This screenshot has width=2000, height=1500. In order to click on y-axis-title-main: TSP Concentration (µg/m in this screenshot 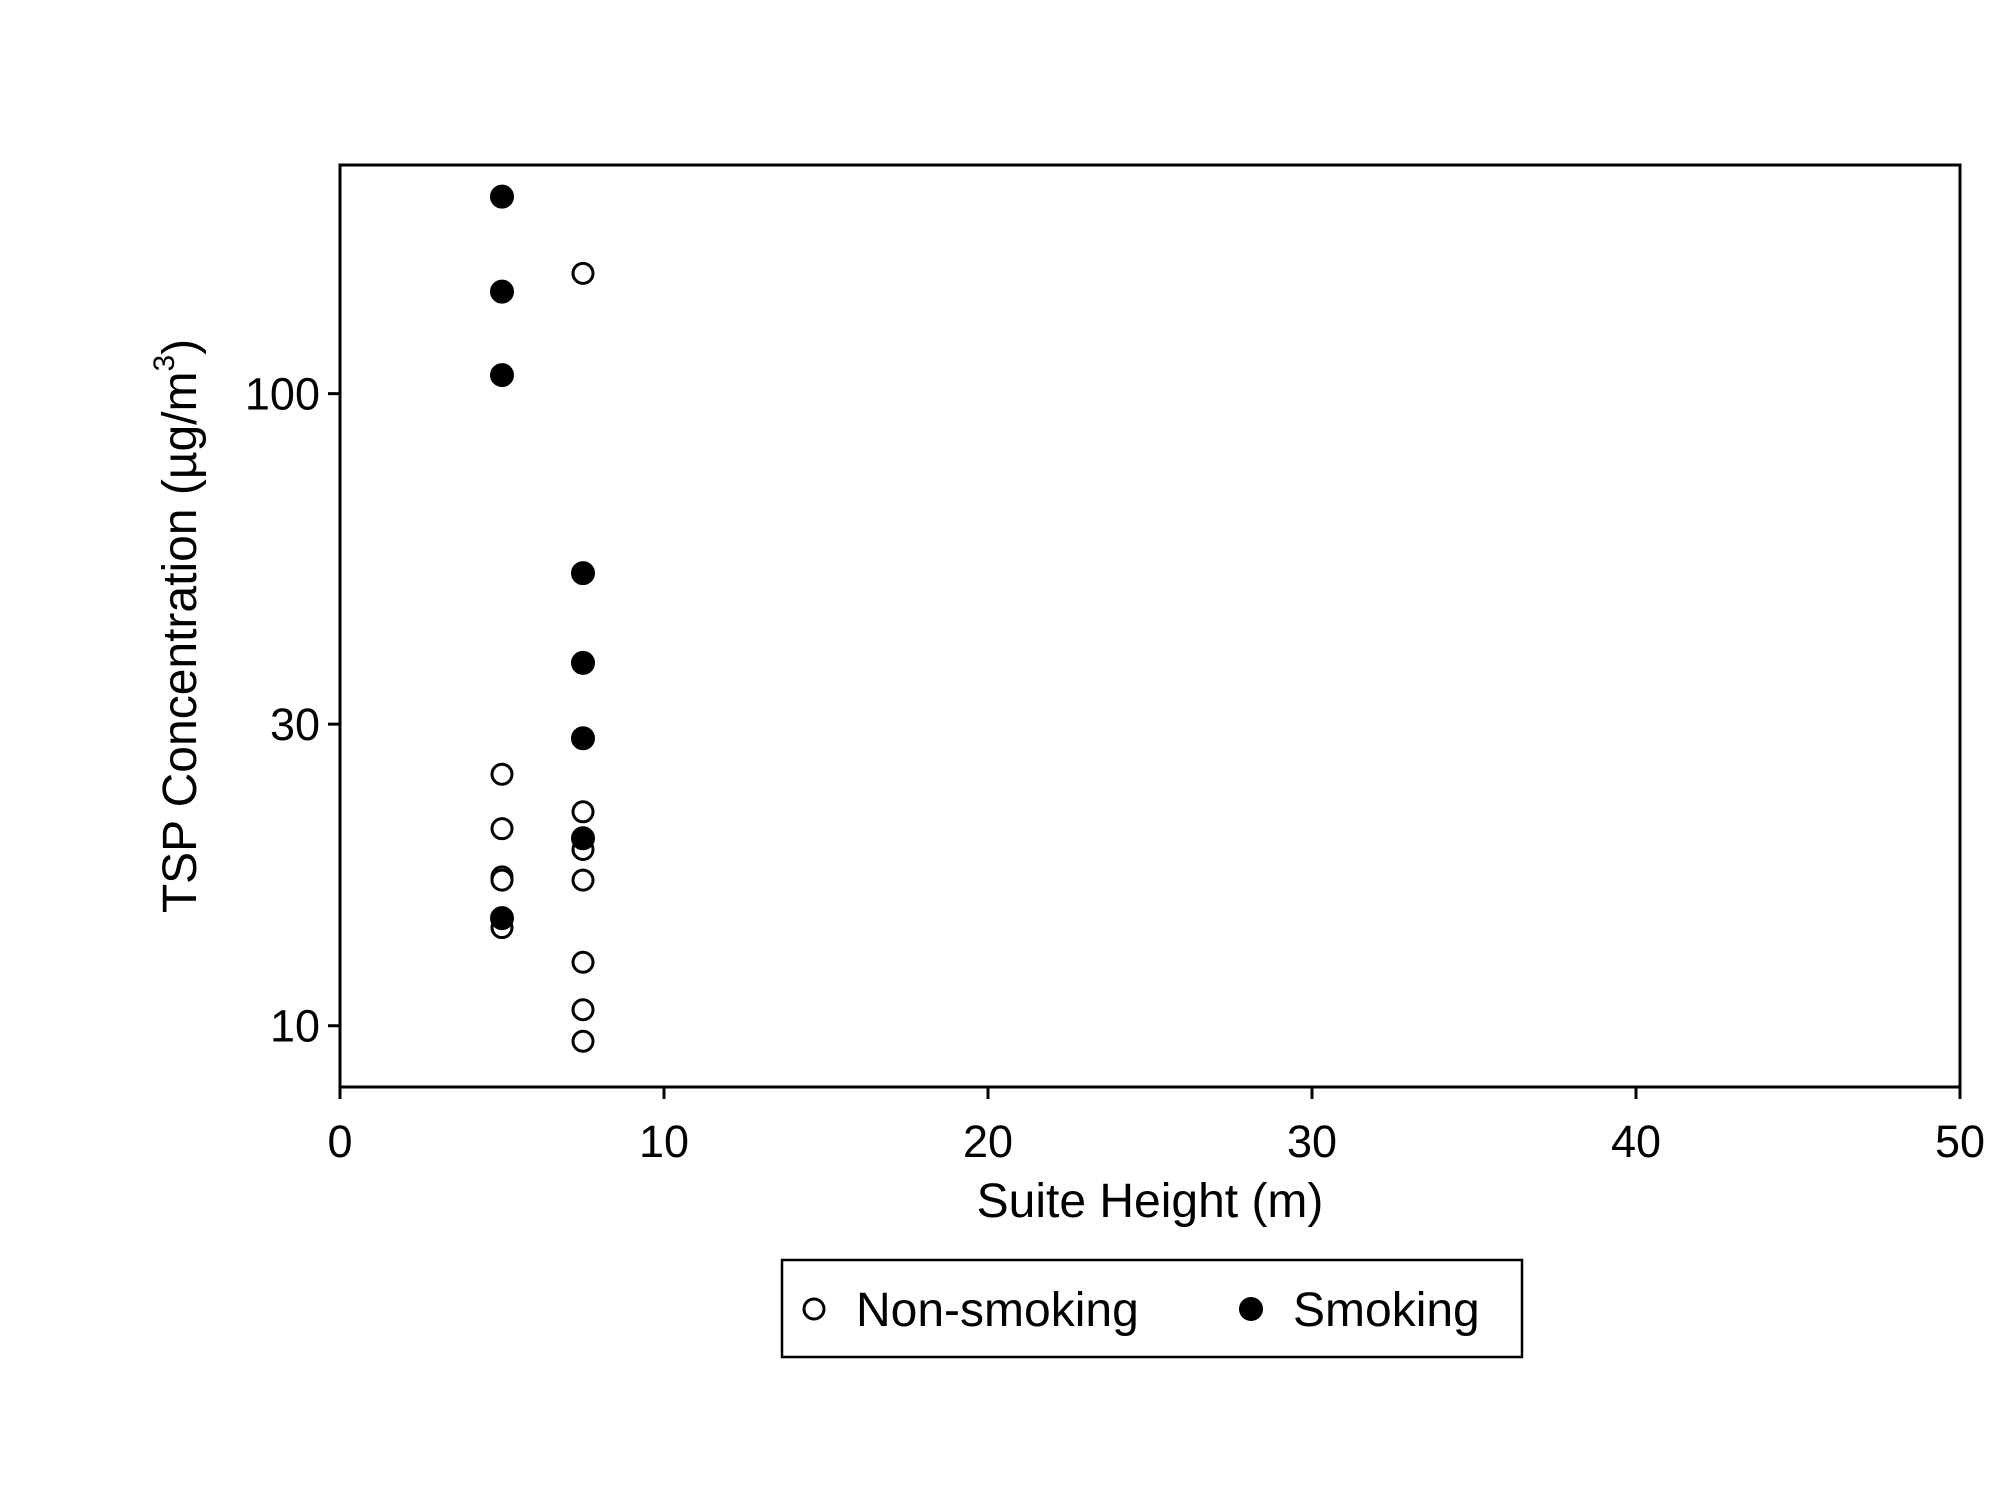, I will do `click(180, 643)`.